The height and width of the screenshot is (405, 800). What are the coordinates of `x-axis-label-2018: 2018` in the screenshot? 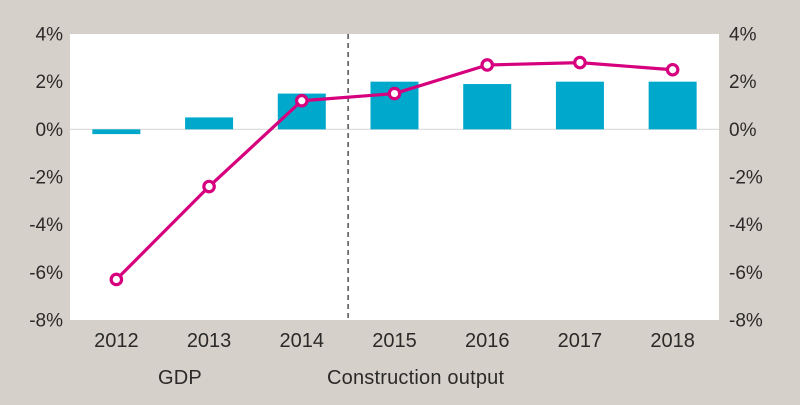 It's located at (672, 341).